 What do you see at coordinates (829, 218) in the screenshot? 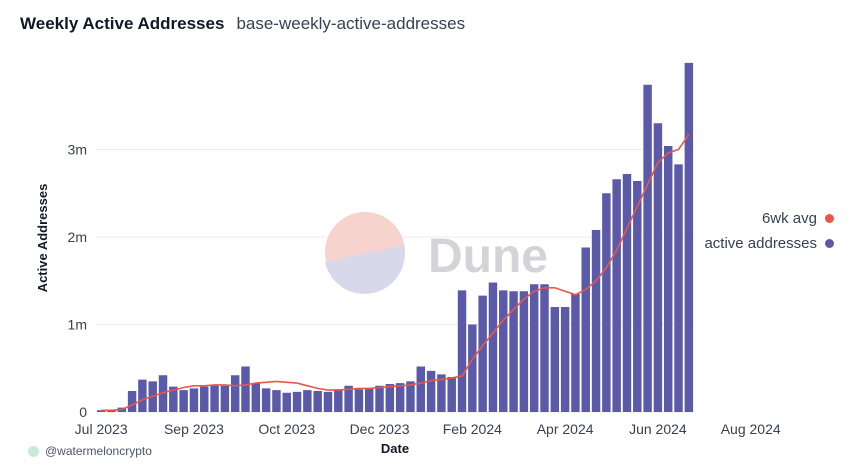
I see `legend-swatch-avg` at bounding box center [829, 218].